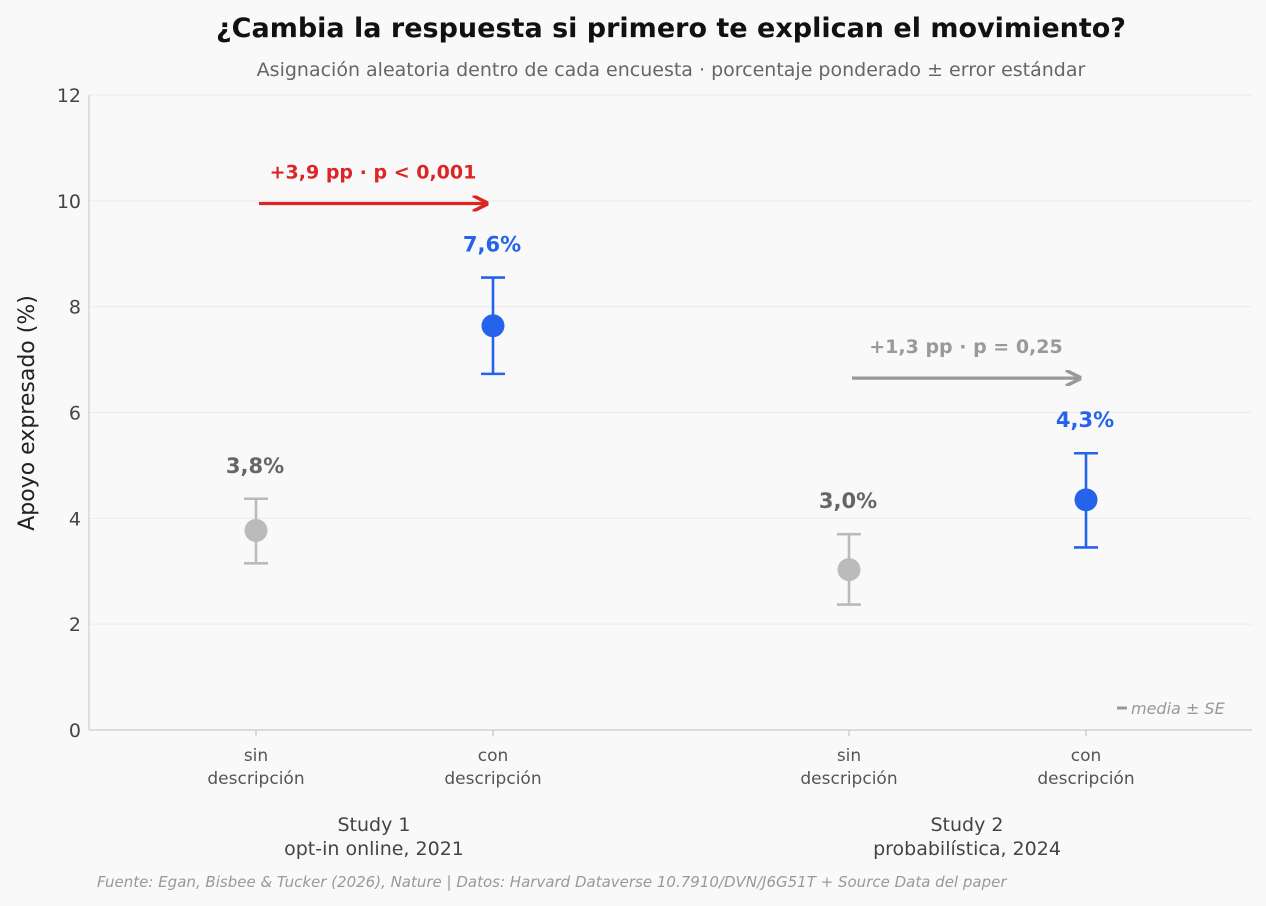  Describe the element at coordinates (1085, 420) in the screenshot. I see `data-label: 4,3%` at that location.